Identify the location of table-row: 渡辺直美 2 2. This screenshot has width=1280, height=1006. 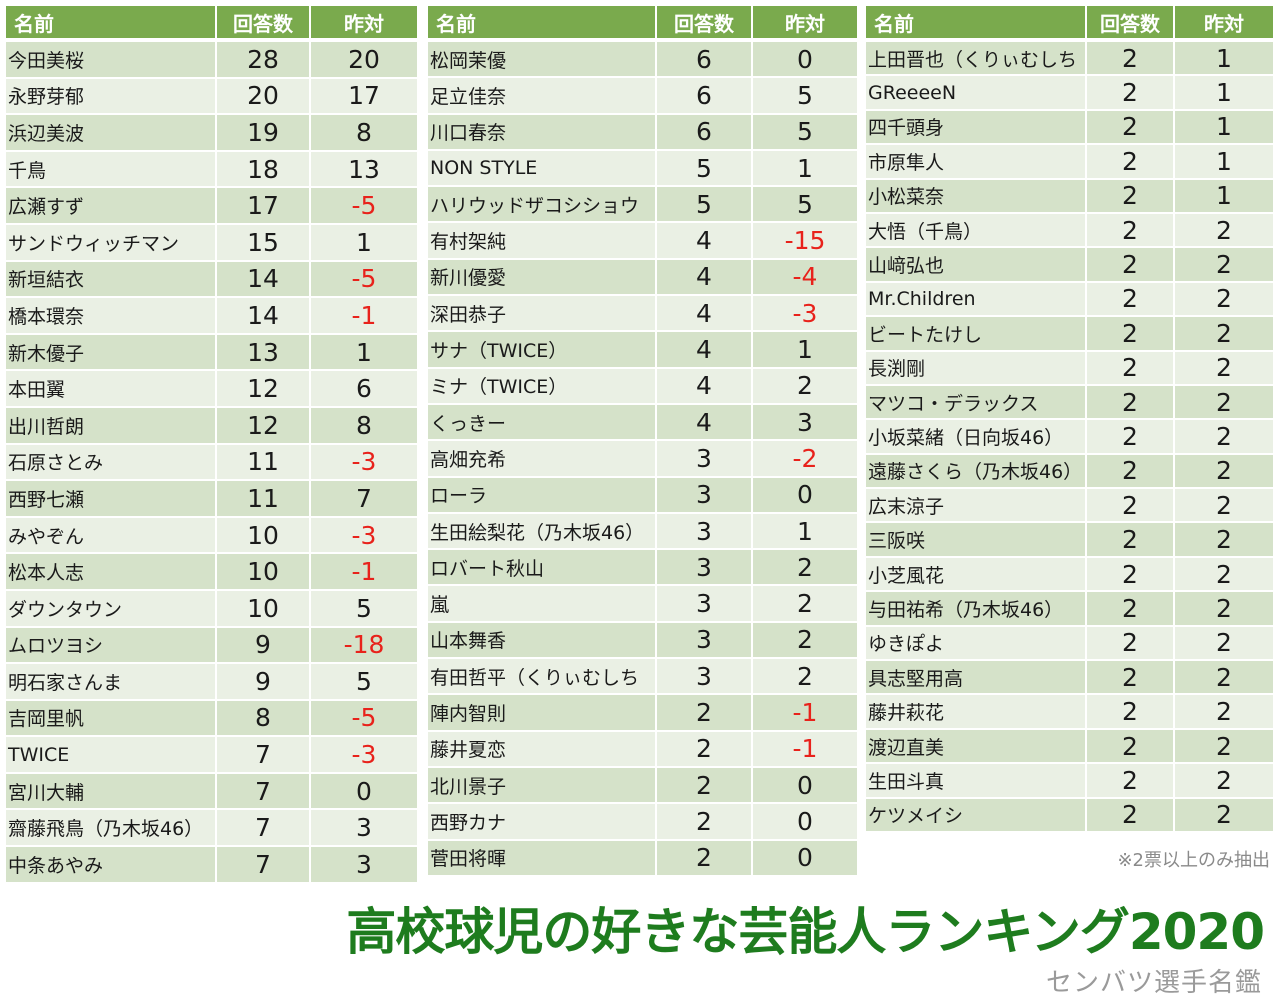
(1070, 746).